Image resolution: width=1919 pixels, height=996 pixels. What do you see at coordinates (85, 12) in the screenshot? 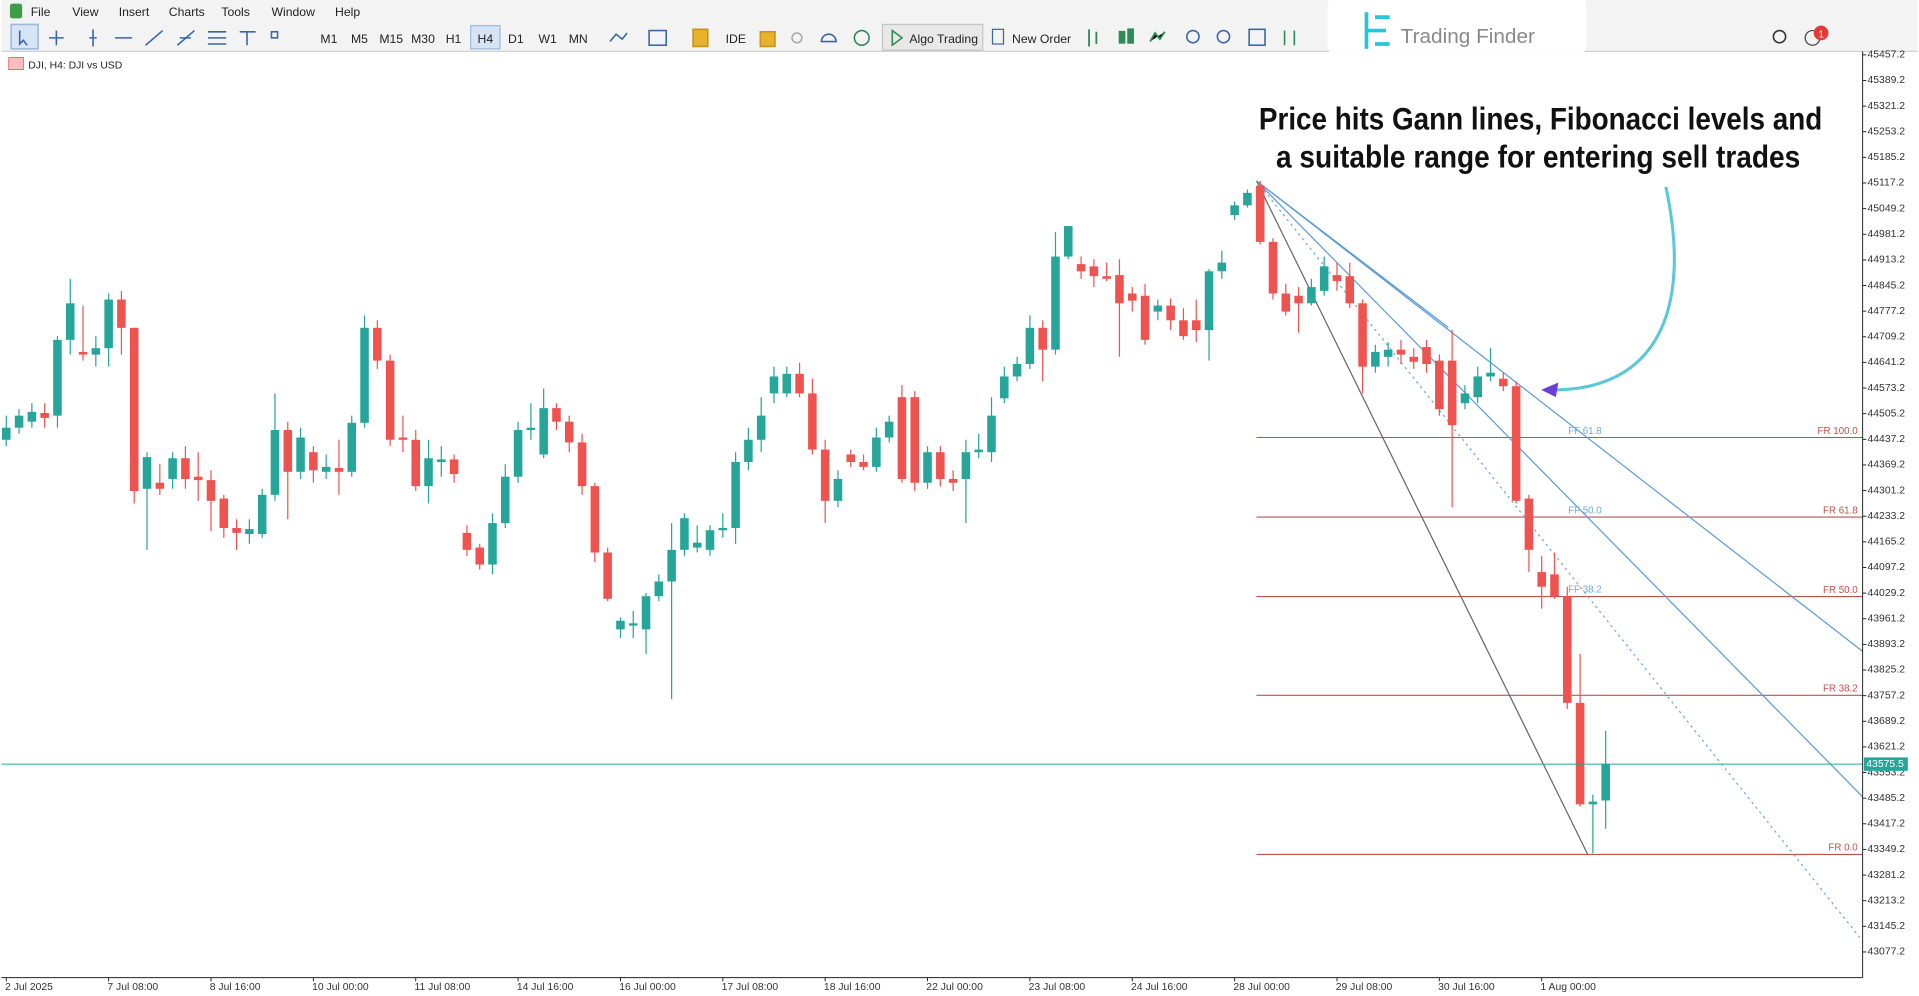
I see `menu-item: View` at bounding box center [85, 12].